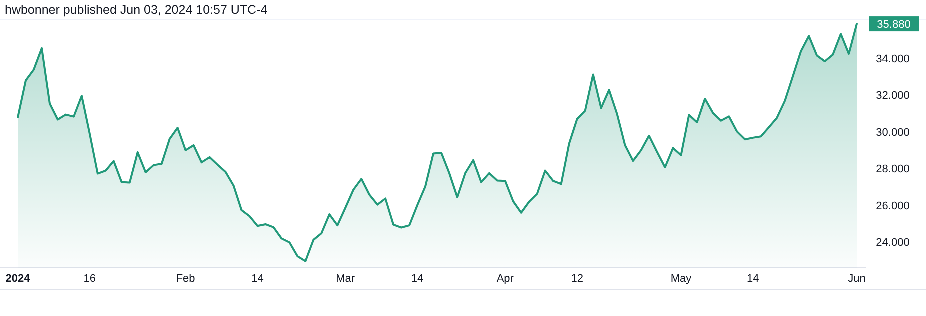 The height and width of the screenshot is (316, 926). Describe the element at coordinates (894, 24) in the screenshot. I see `annotation: 35.880` at that location.